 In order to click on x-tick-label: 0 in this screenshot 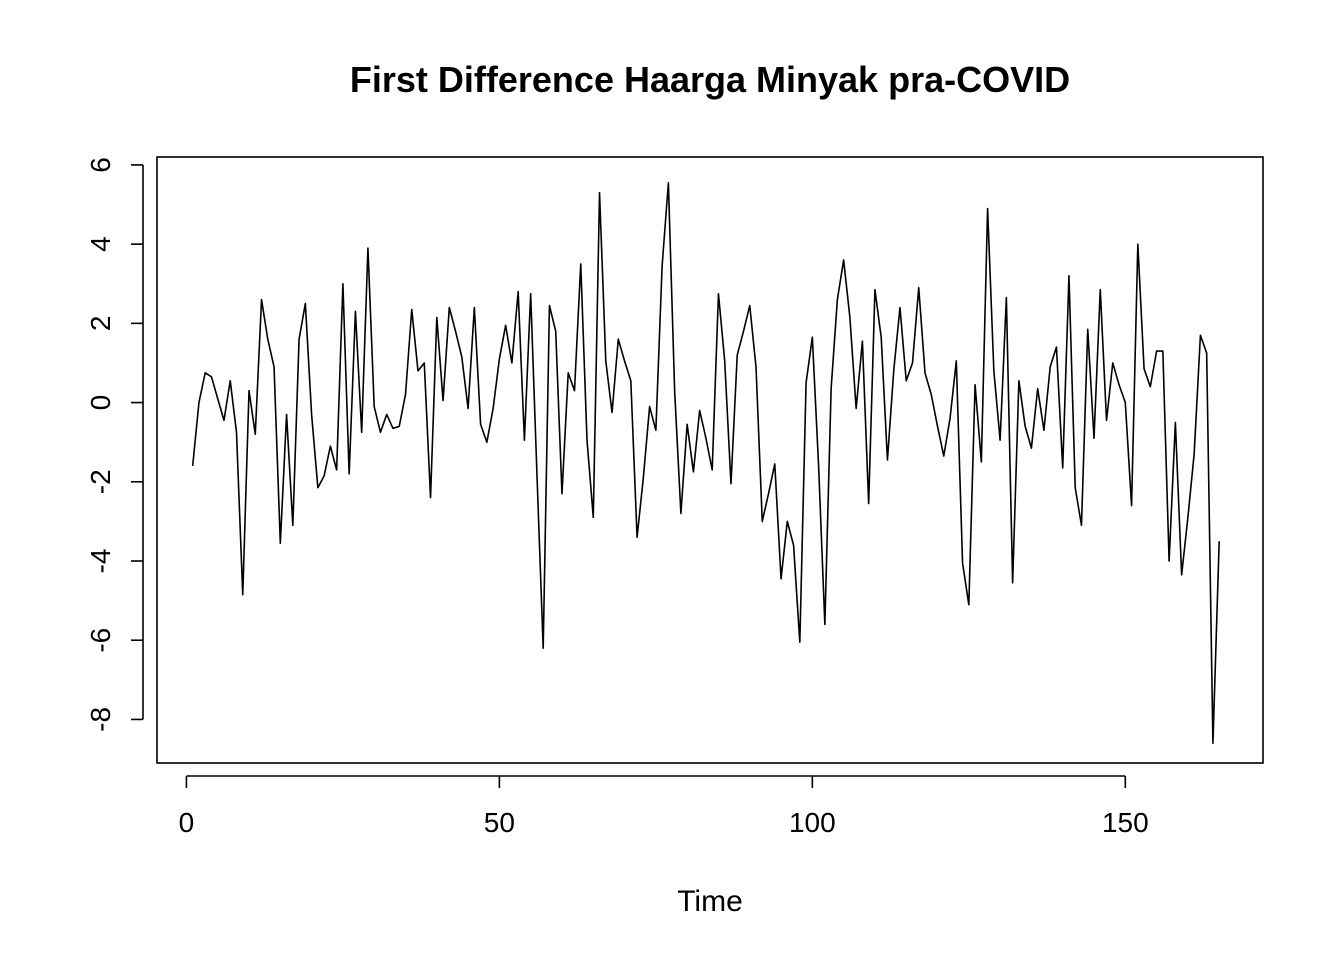, I will do `click(187, 822)`.